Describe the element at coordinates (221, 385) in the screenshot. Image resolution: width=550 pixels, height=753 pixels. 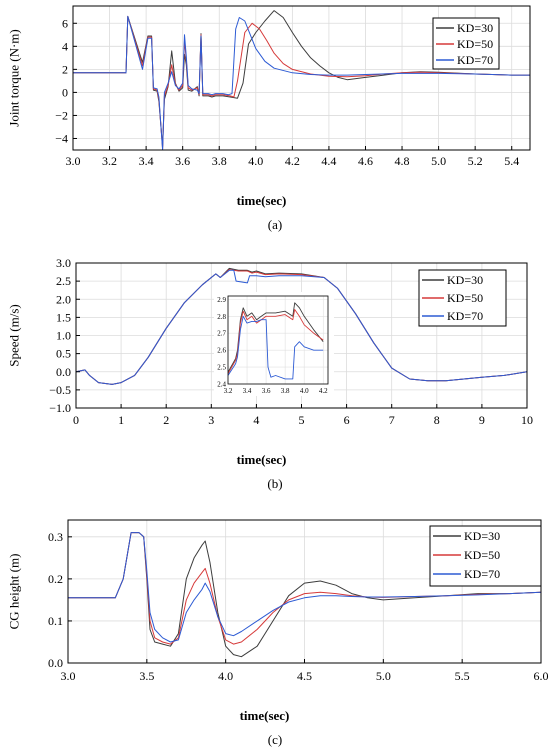
I see `inset-y-tick-label-1: 2.4` at that location.